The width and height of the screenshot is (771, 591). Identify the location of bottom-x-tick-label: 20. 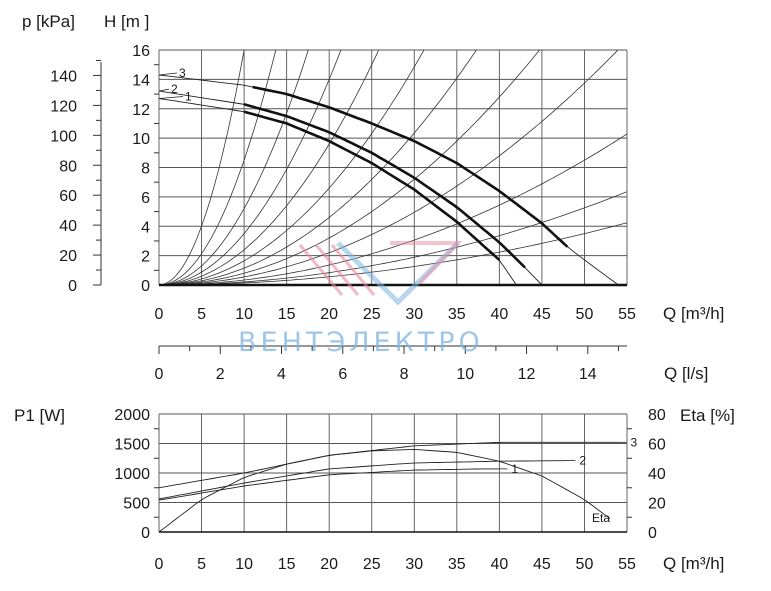
(329, 564).